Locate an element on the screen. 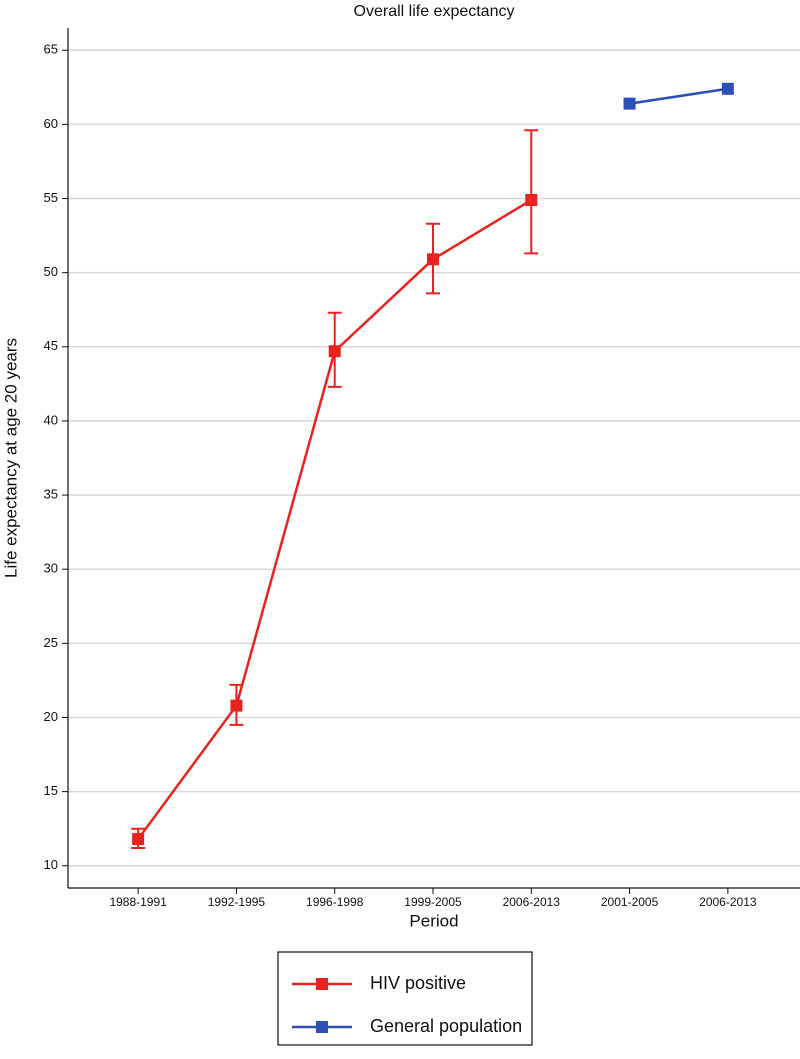  legend-label: General population is located at coordinates (446, 1026).